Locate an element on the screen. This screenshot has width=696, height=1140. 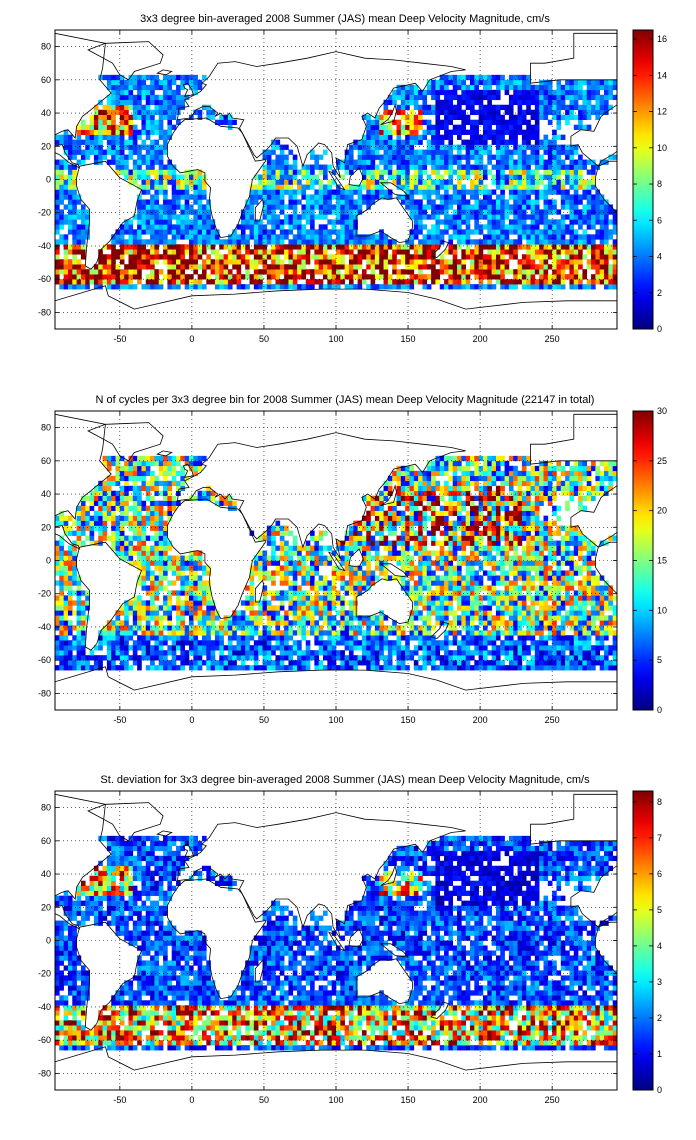
colorbar-tick-label: 30 is located at coordinates (662, 411).